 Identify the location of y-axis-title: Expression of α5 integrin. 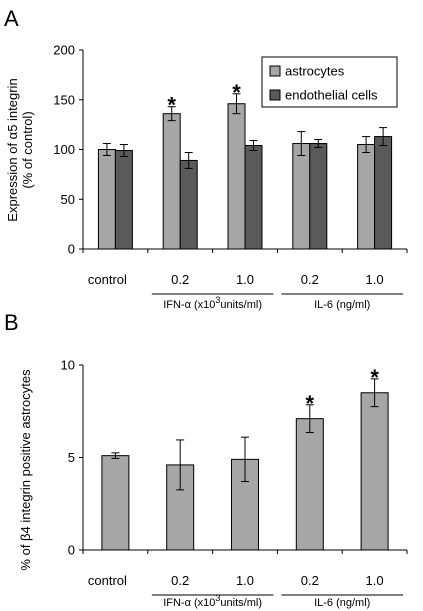
(12, 149).